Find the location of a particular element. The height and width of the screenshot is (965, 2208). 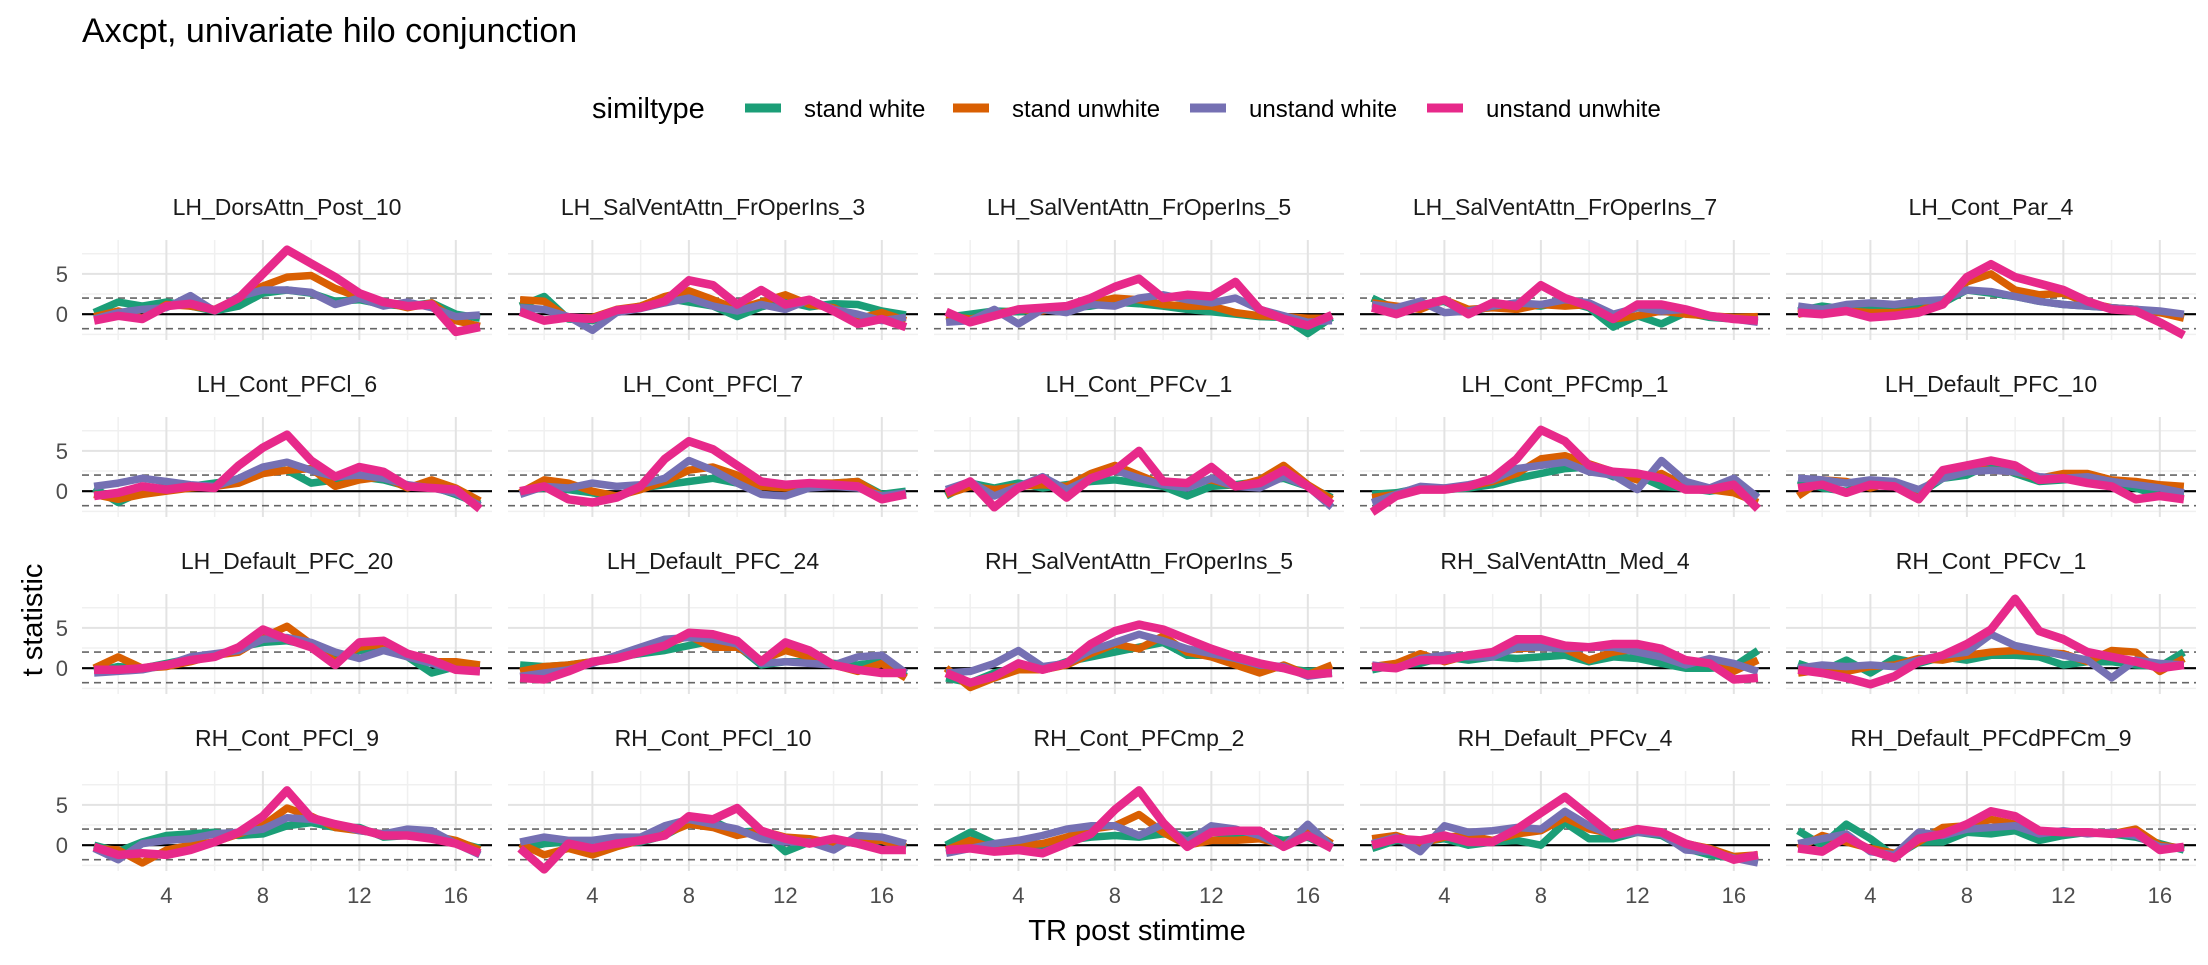

legend-label-unstand-white: unstand white is located at coordinates (1323, 109).